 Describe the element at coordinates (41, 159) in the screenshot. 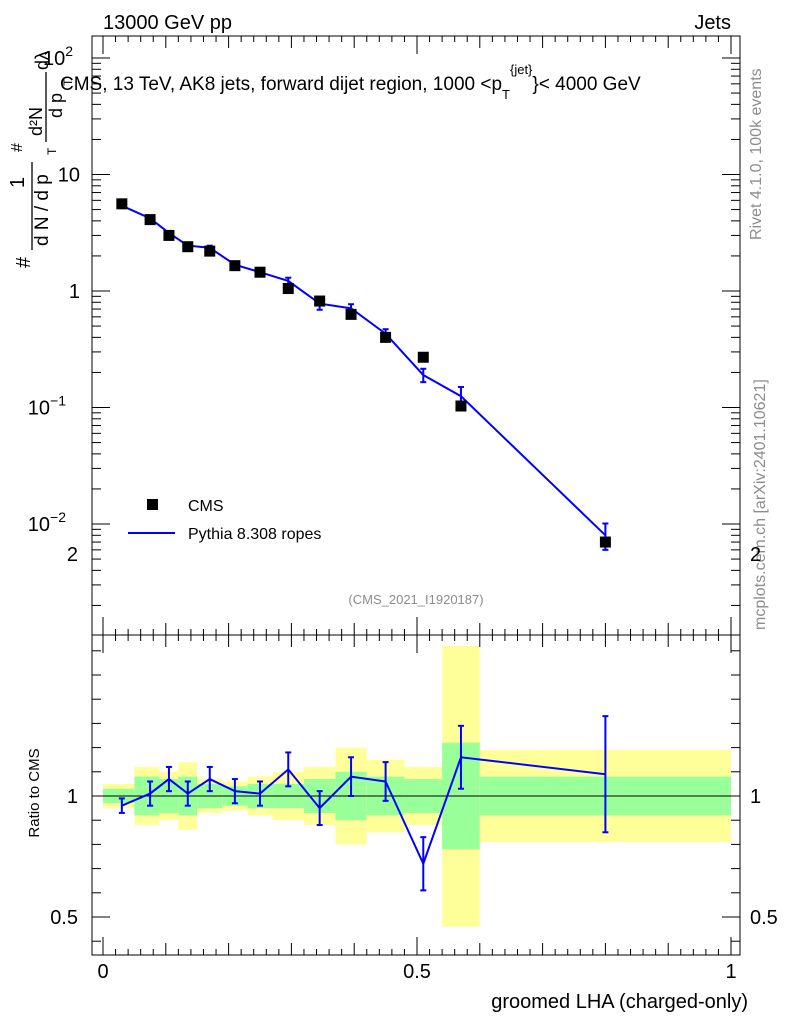

I see `main-y-axis-label: # 1 d N / d p T # d²N d p T dλ` at that location.